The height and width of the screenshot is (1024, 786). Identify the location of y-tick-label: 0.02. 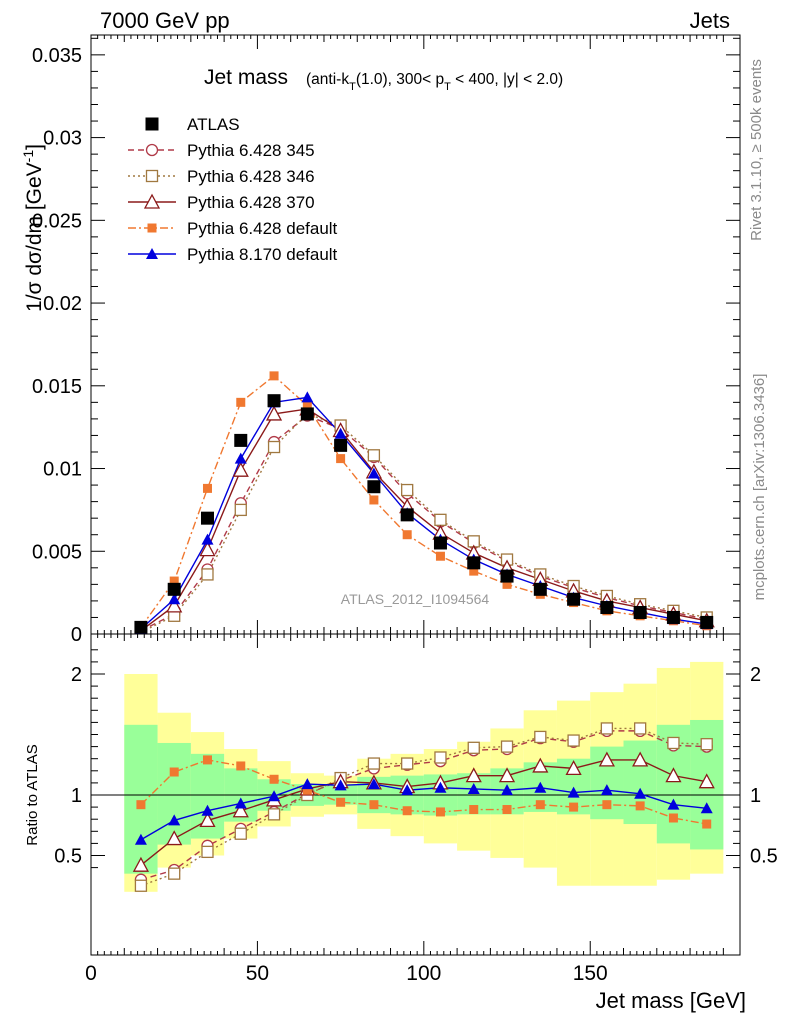
(62, 304).